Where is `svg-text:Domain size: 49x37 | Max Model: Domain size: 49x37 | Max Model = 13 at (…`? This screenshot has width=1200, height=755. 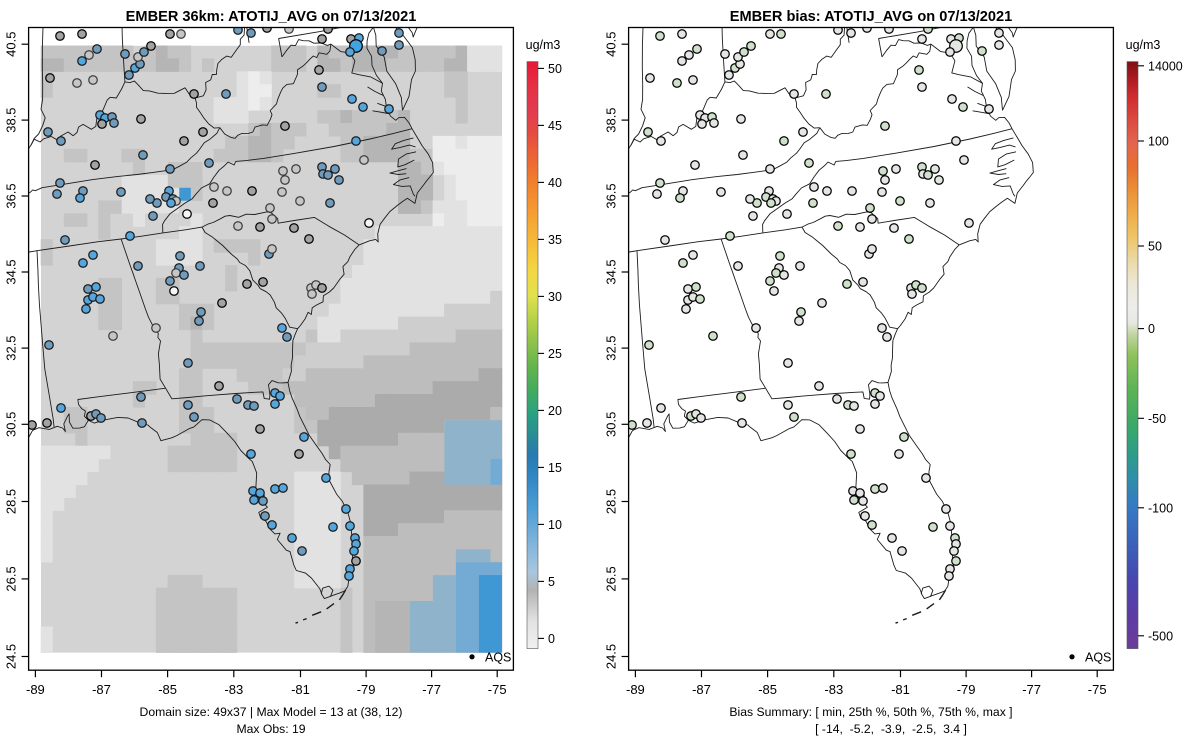
svg-text:Domain size: 49x37 | Max Model: Domain size: 49x37 | Max Model = 13 at (… is located at coordinates (271, 712).